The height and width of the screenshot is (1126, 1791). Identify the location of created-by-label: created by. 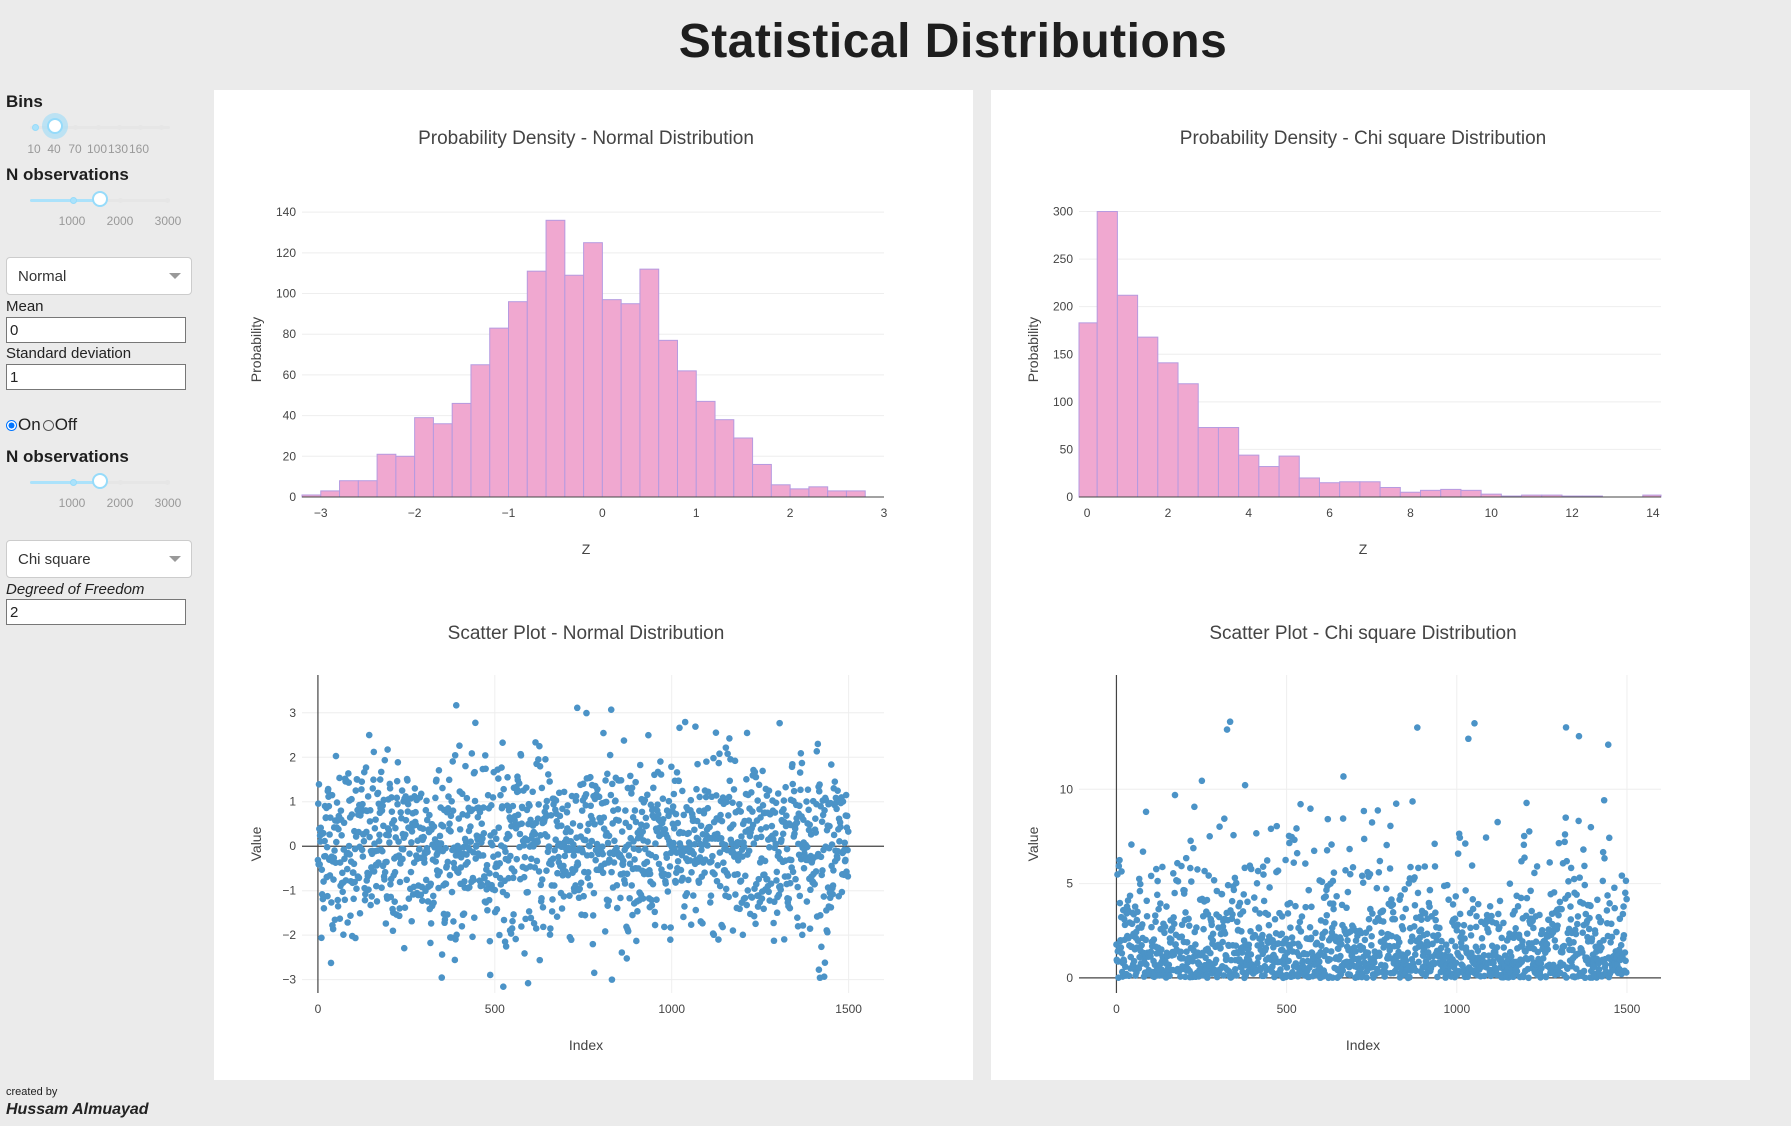
(32, 1092).